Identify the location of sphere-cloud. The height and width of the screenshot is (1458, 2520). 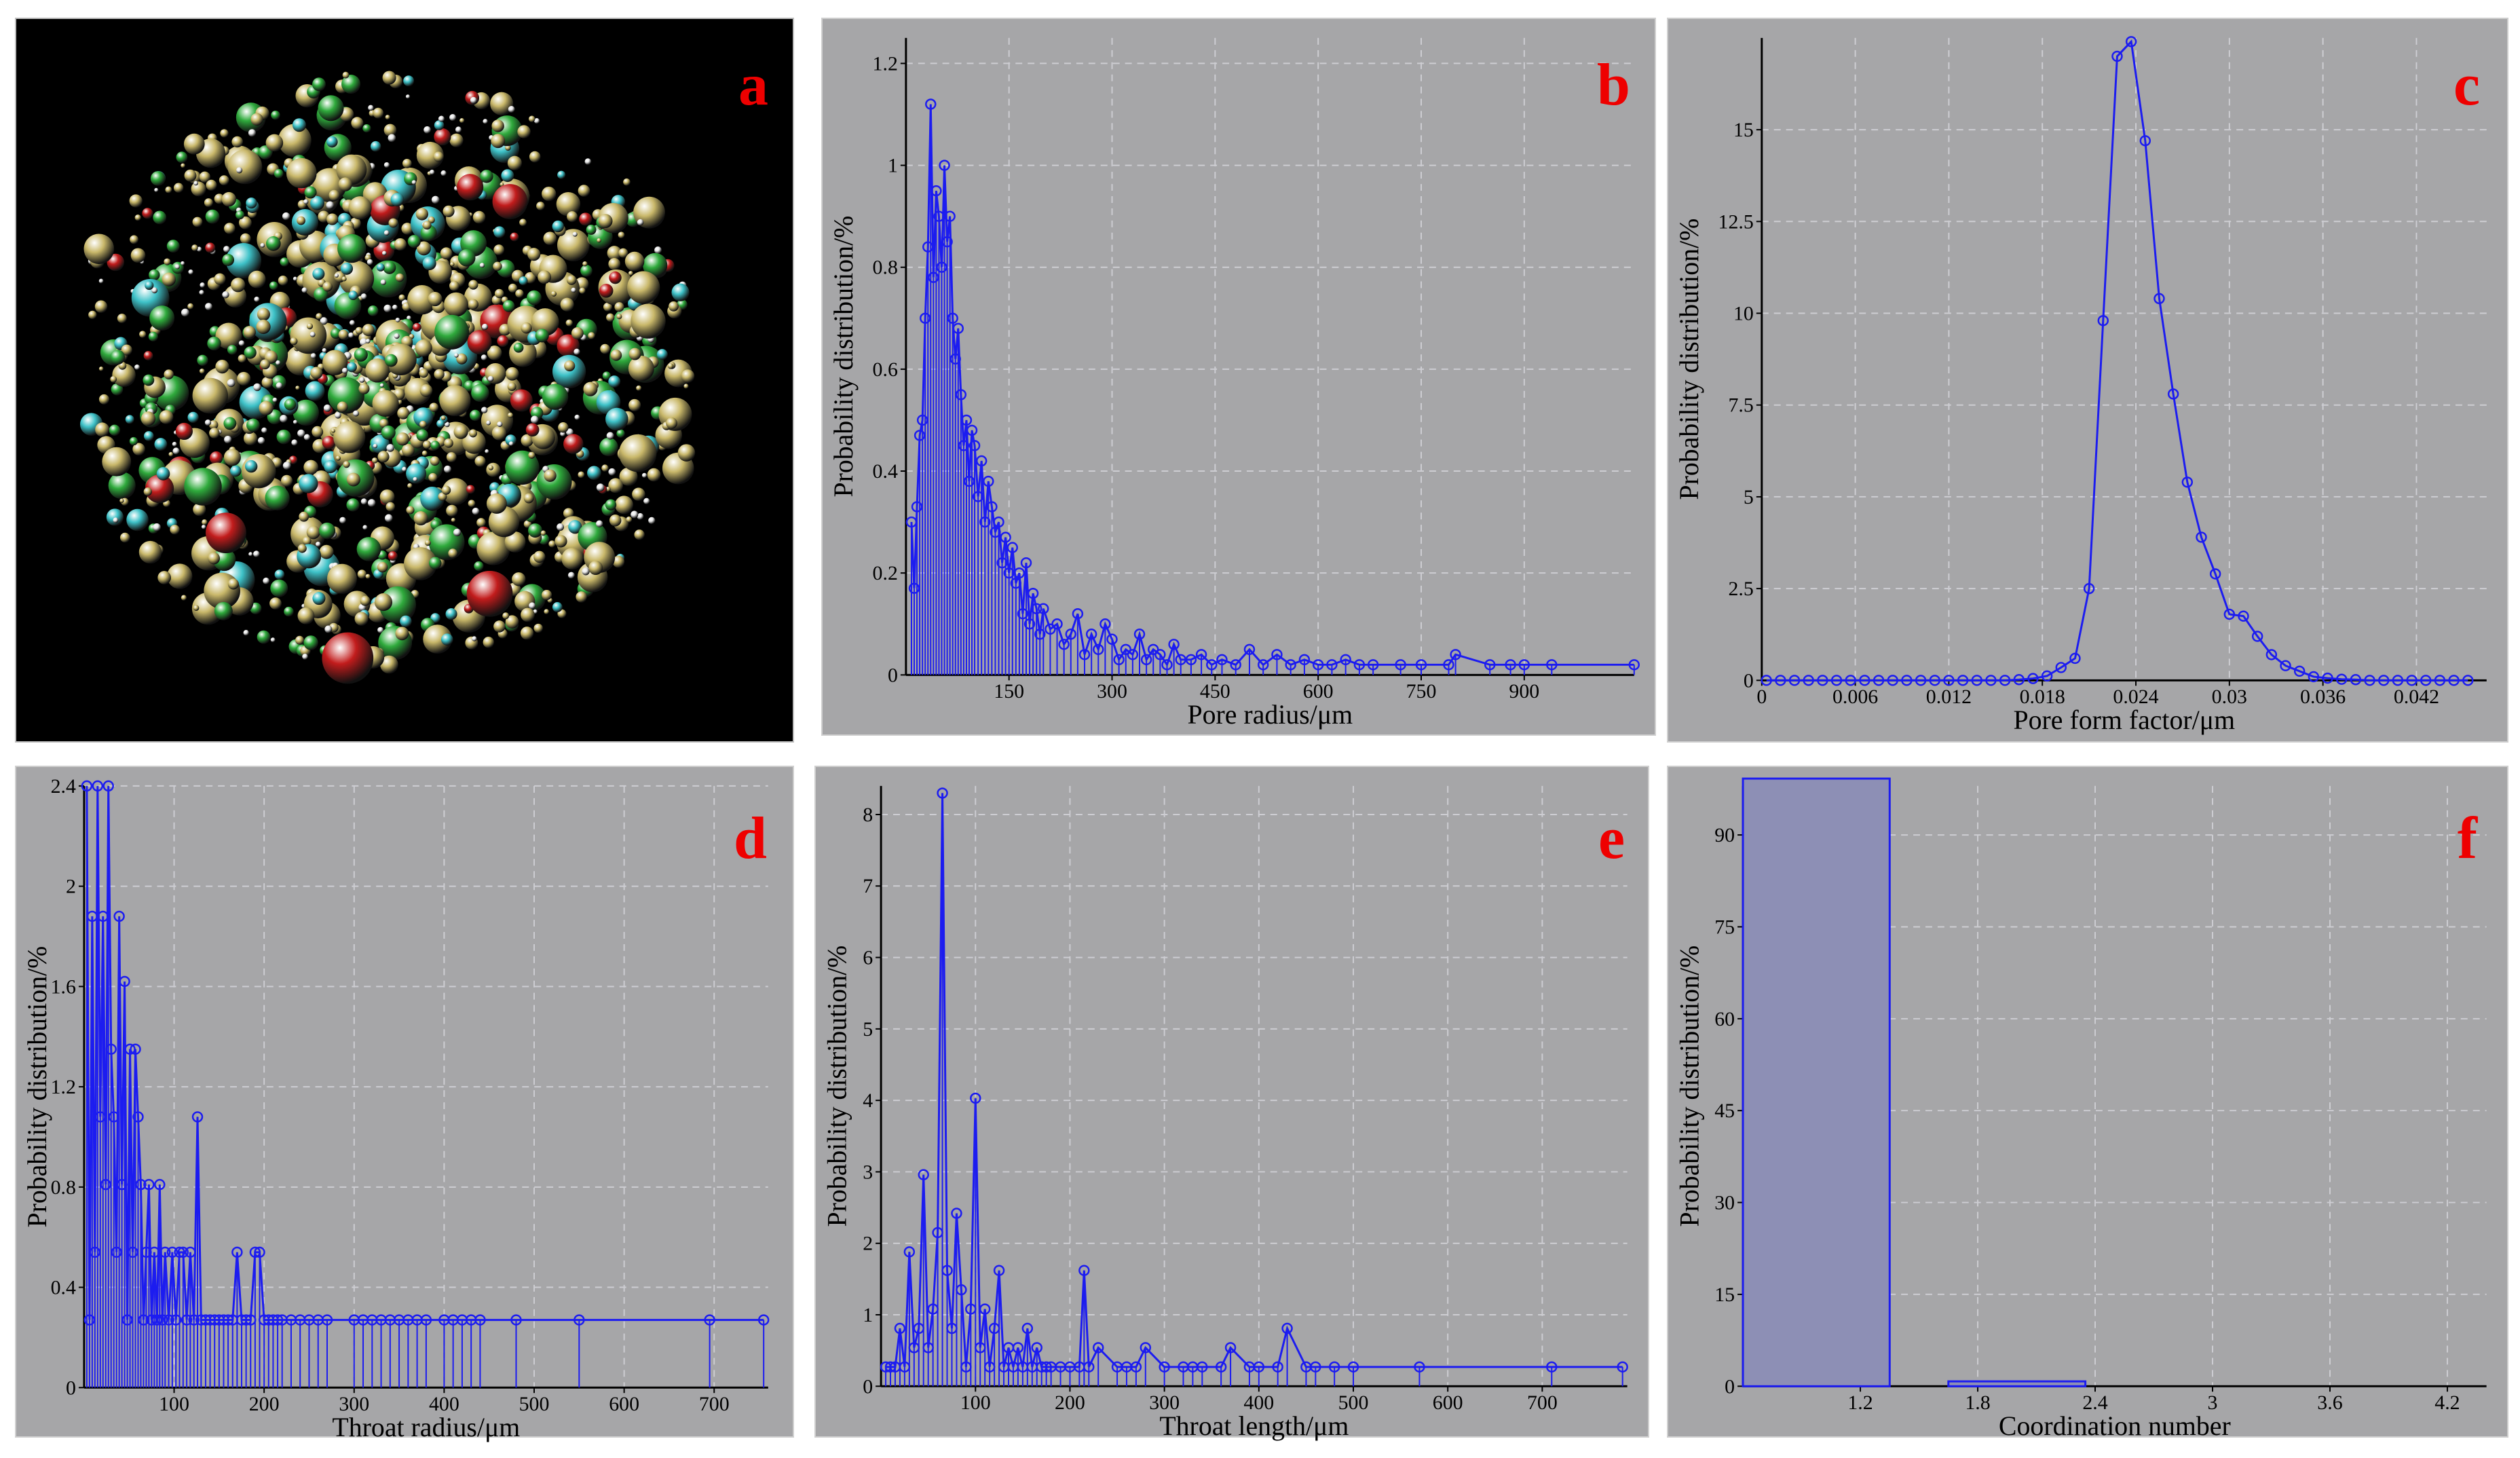
(388, 377).